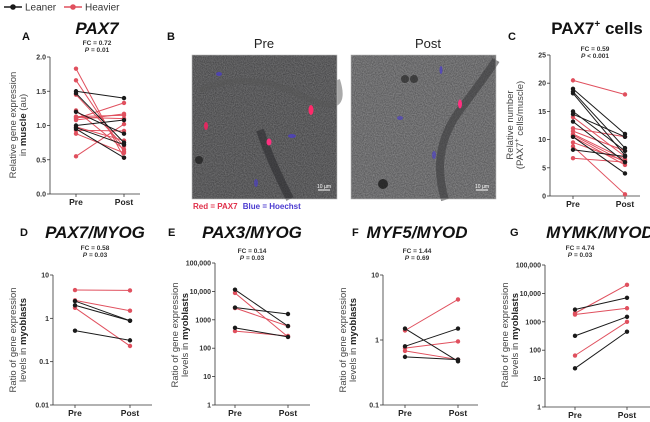 Image resolution: width=650 pixels, height=422 pixels. I want to click on pax7-cell, so click(269, 142).